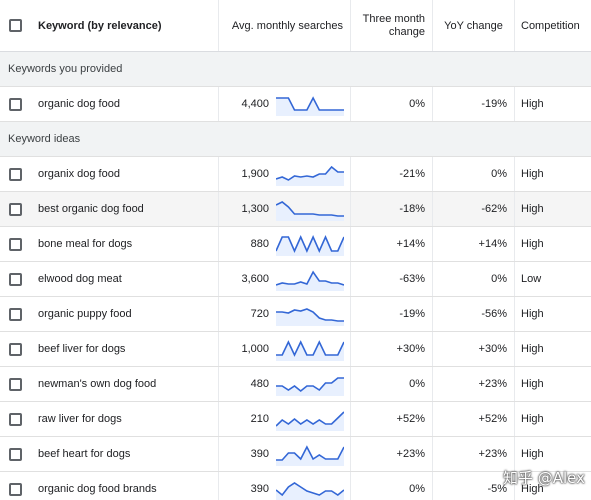 This screenshot has width=591, height=500. I want to click on section-label: Keywords you provided, so click(65, 69).